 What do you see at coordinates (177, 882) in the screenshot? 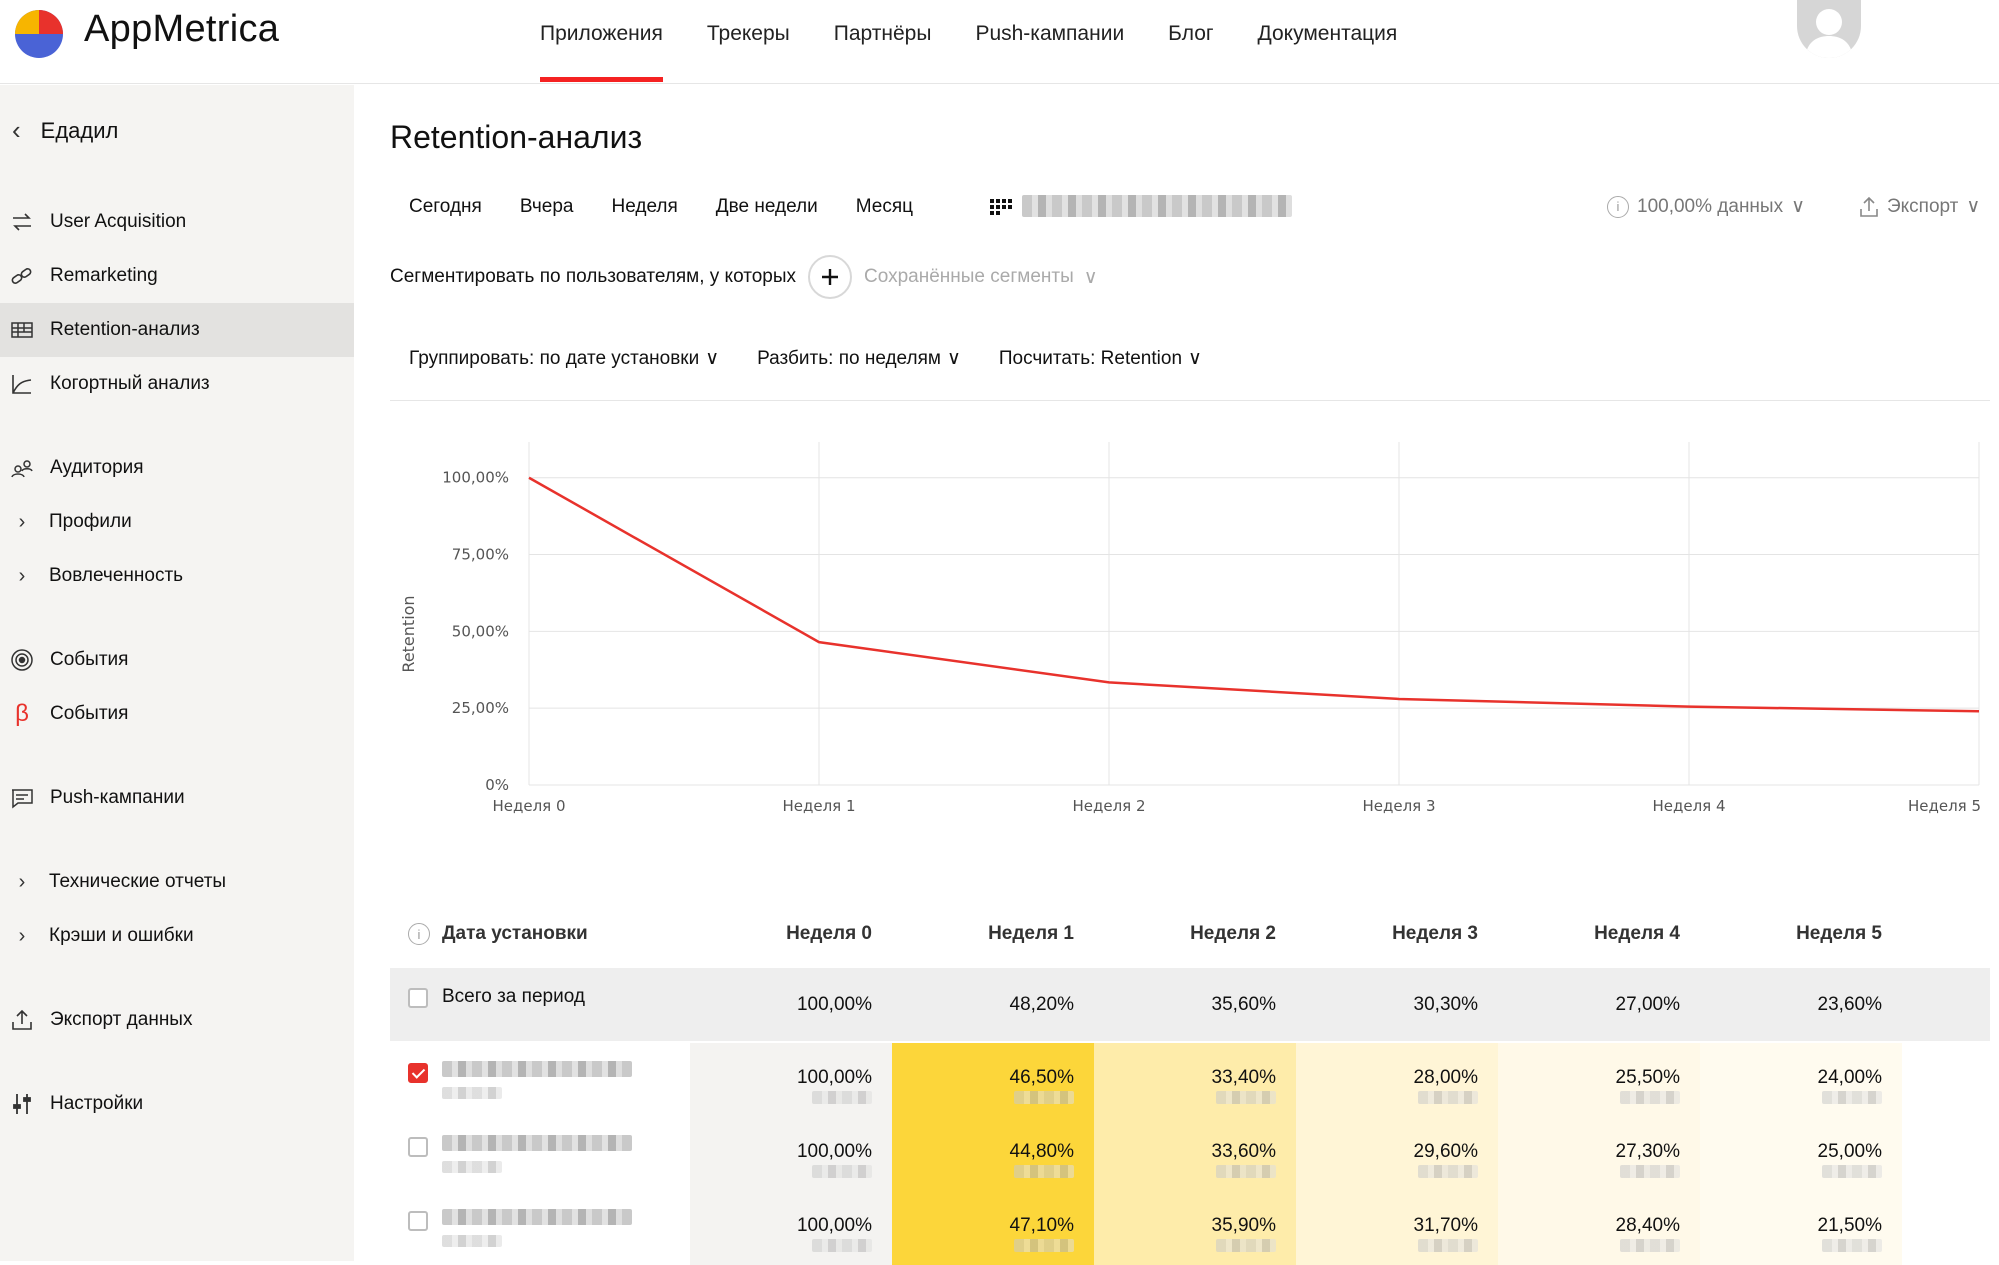
I see `sidebar-item-tech-reports: › Технические отчеты` at bounding box center [177, 882].